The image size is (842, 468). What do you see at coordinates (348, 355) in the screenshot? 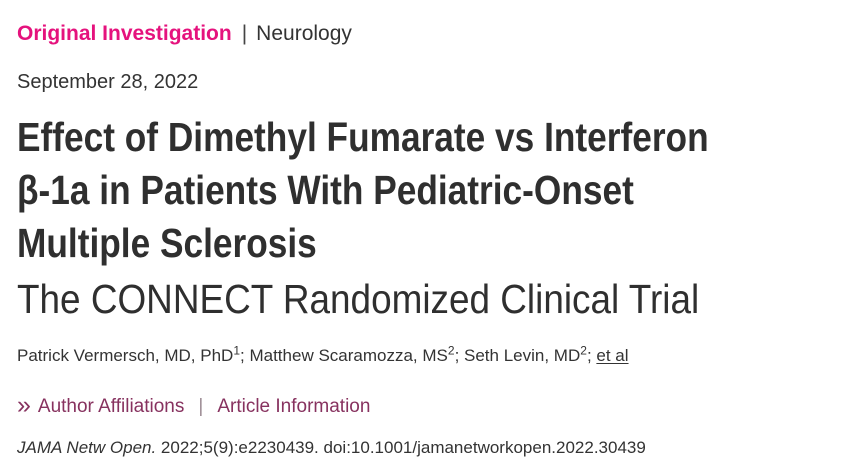
I see `author-name: Matthew Scaramozza, MS` at bounding box center [348, 355].